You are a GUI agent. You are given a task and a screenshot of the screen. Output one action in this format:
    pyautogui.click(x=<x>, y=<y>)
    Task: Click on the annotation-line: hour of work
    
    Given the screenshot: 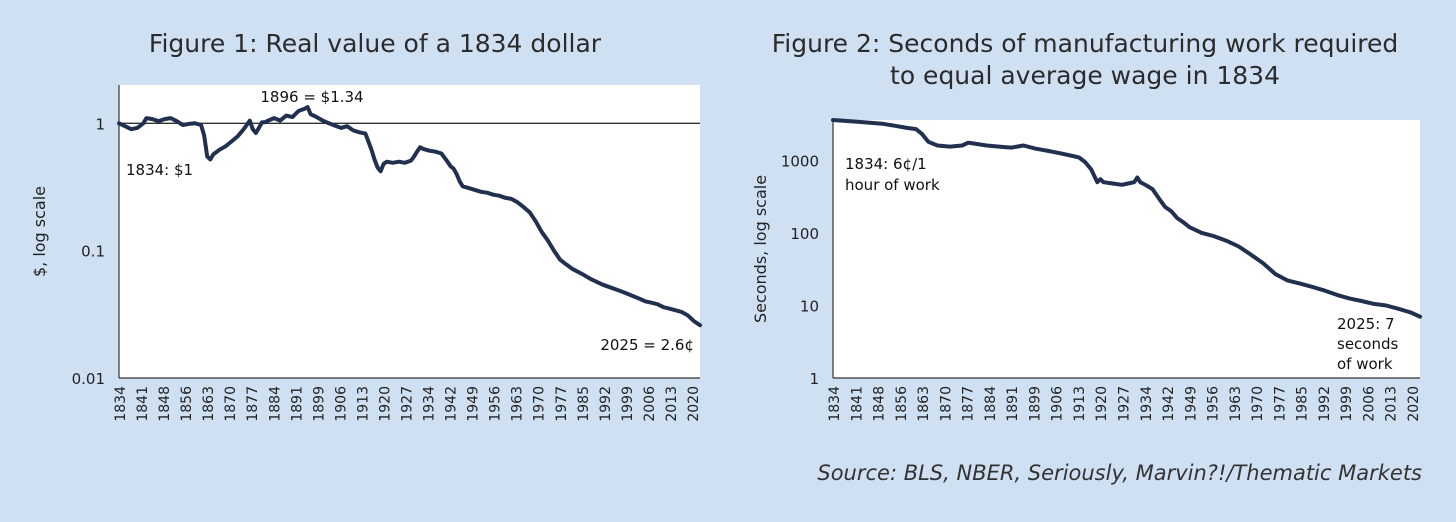 What is the action you would take?
    pyautogui.click(x=892, y=185)
    